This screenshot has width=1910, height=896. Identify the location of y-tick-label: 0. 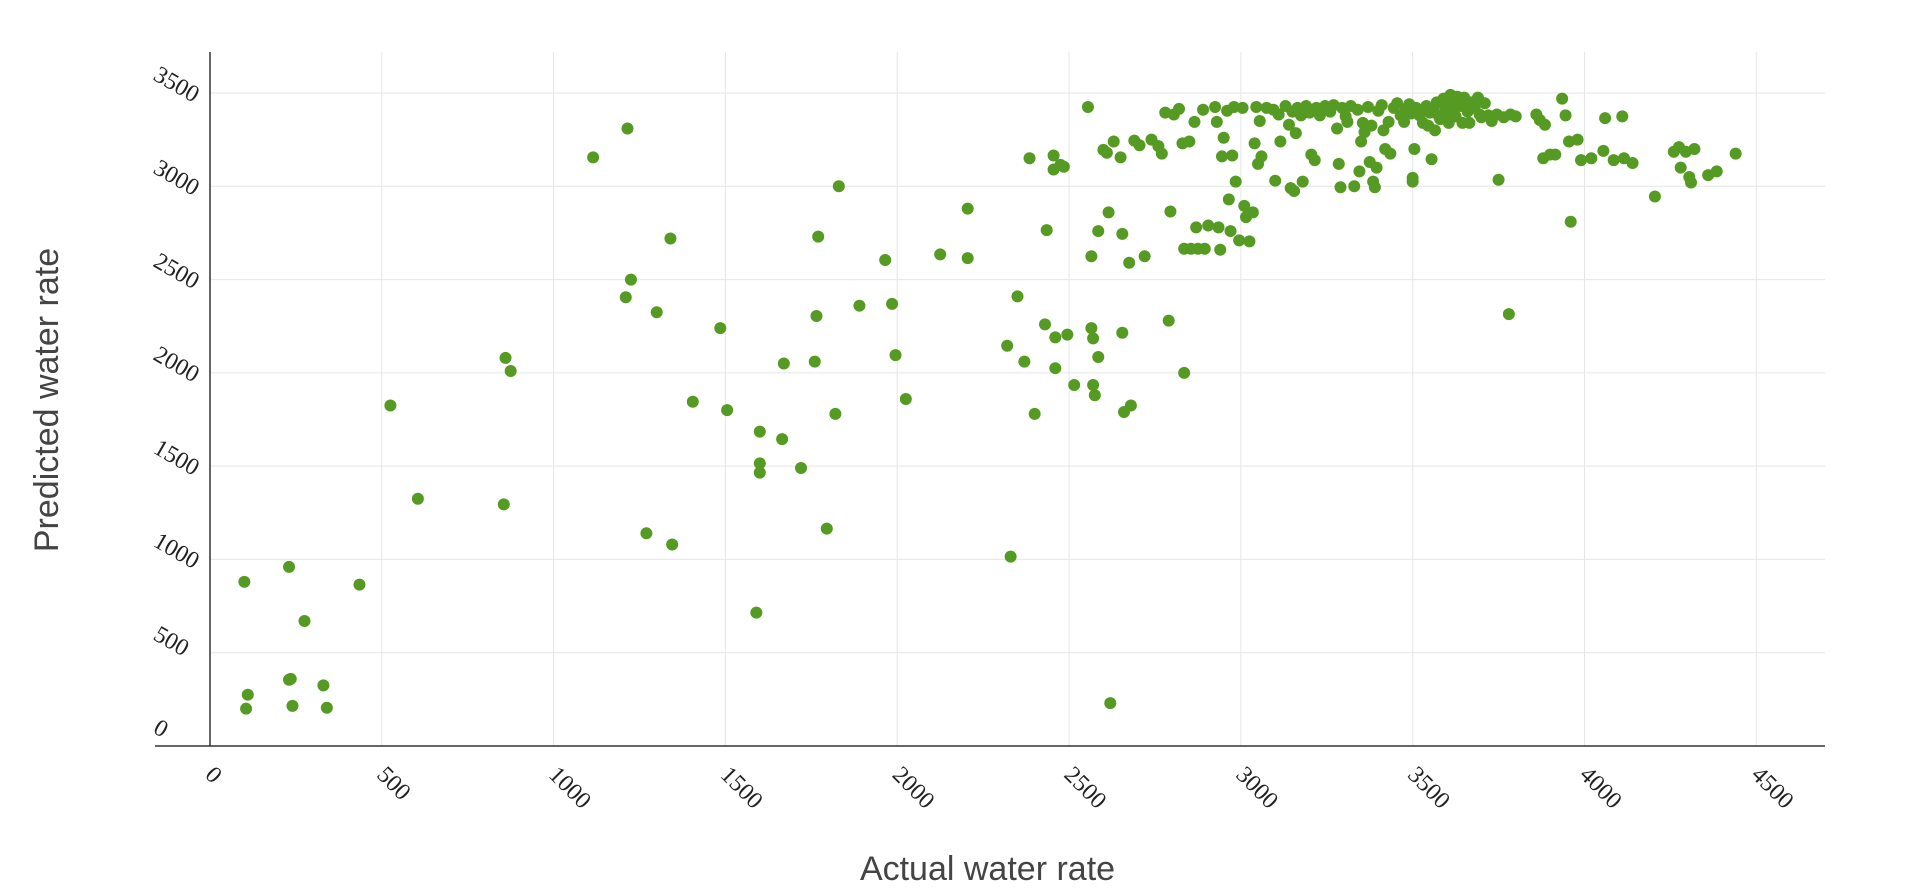
(160, 729).